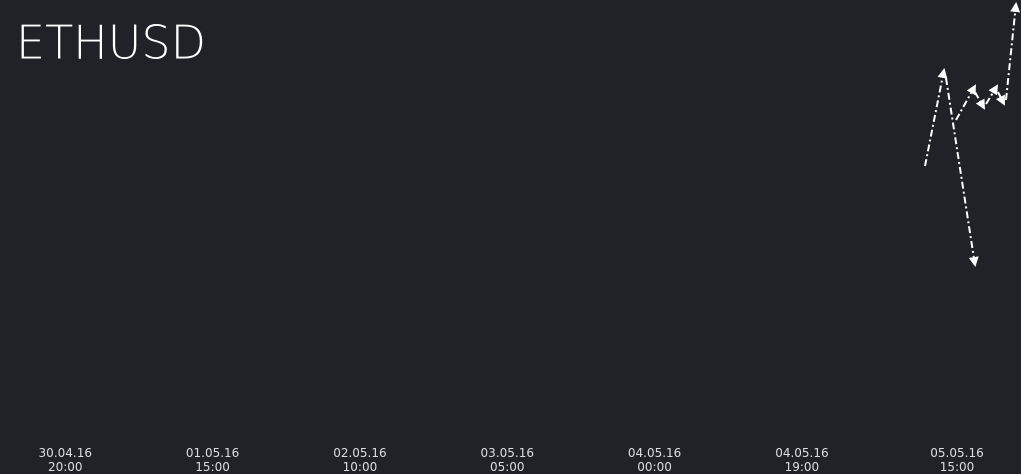  I want to click on chart-title: ETHUSD, so click(111, 43).